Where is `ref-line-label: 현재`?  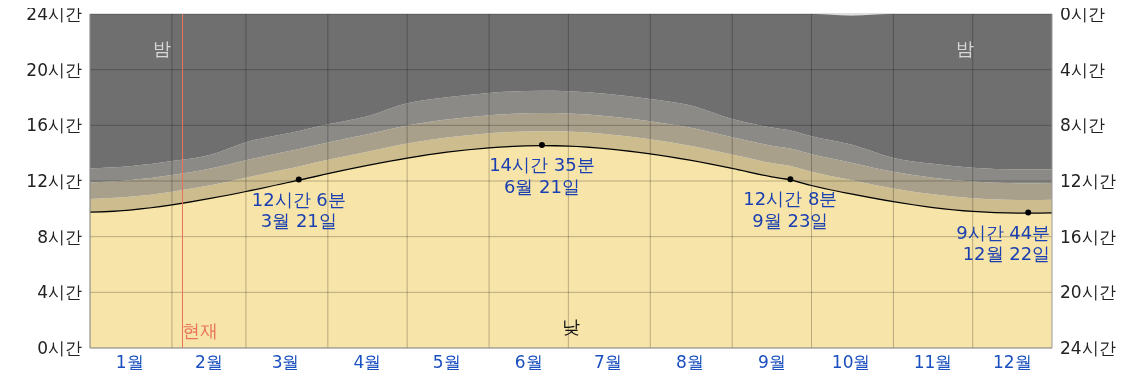 ref-line-label: 현재 is located at coordinates (199, 330).